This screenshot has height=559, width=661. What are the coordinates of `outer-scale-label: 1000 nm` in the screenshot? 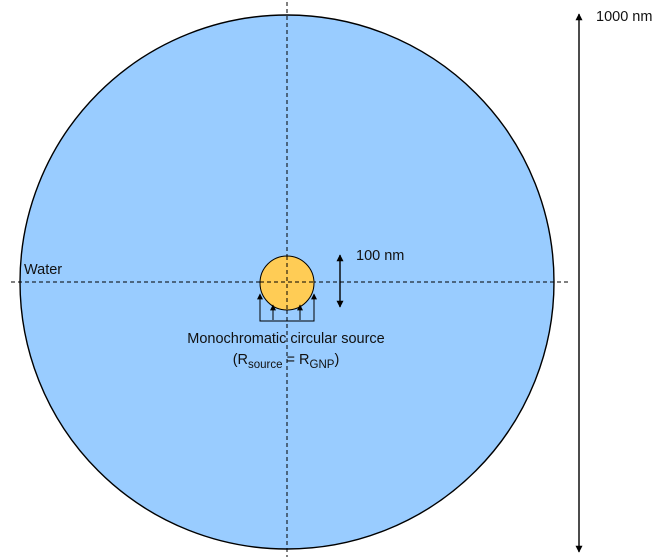 It's located at (624, 17).